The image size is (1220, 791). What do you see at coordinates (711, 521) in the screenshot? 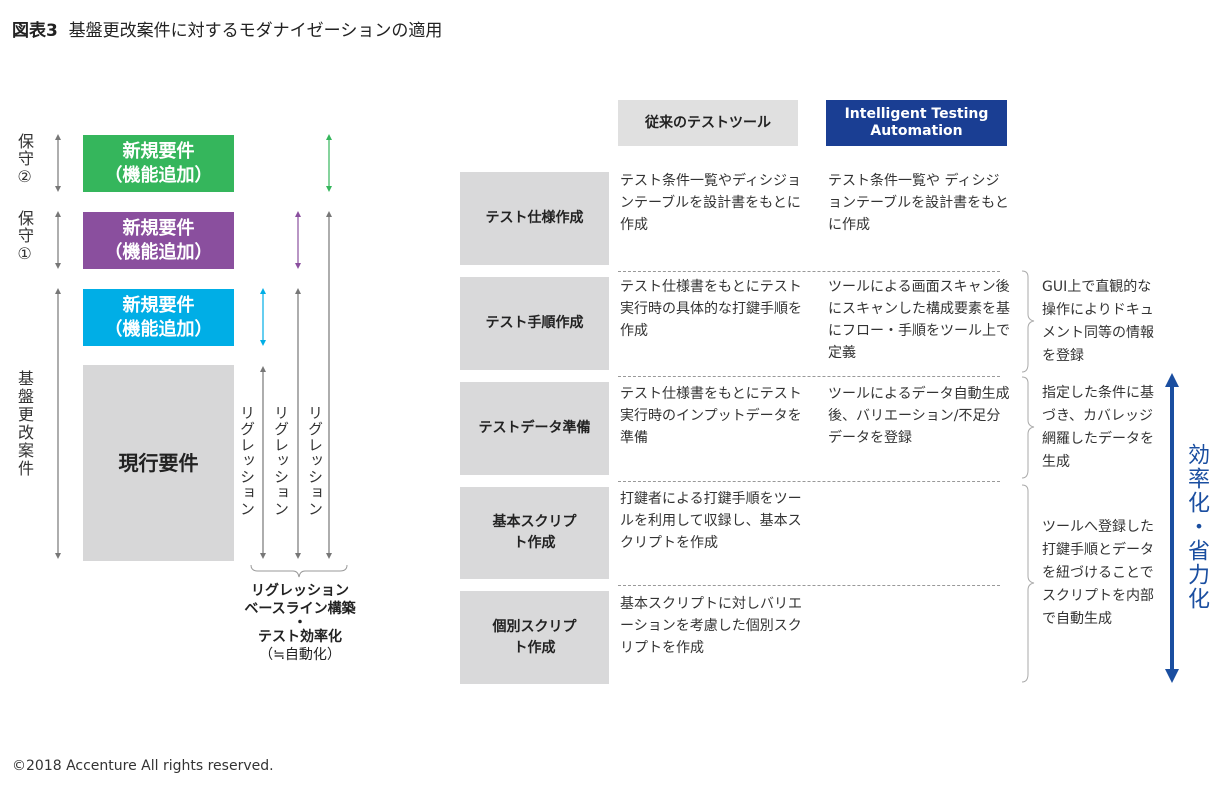
I see `cell-traditional: 打鍵者による打鍵手順をツールを利用して収録し、基本スクリプトを作成` at bounding box center [711, 521].